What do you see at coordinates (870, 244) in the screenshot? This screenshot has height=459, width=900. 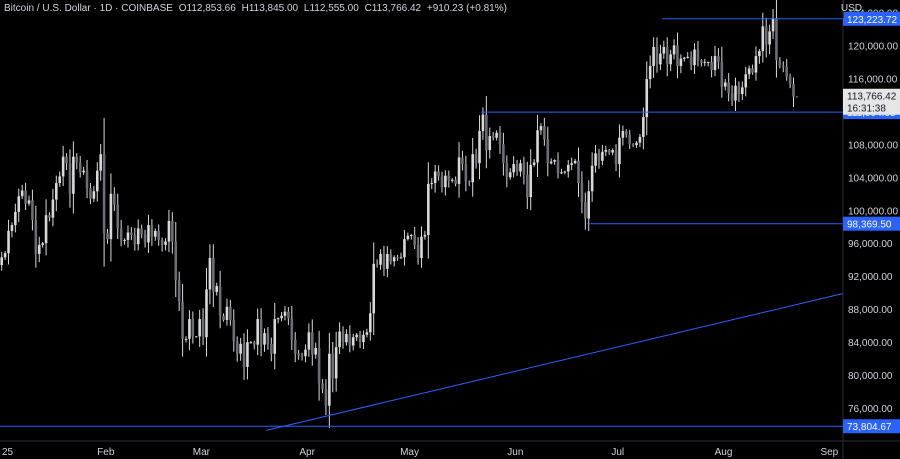 I see `price-tick-label: 96,000.00` at bounding box center [870, 244].